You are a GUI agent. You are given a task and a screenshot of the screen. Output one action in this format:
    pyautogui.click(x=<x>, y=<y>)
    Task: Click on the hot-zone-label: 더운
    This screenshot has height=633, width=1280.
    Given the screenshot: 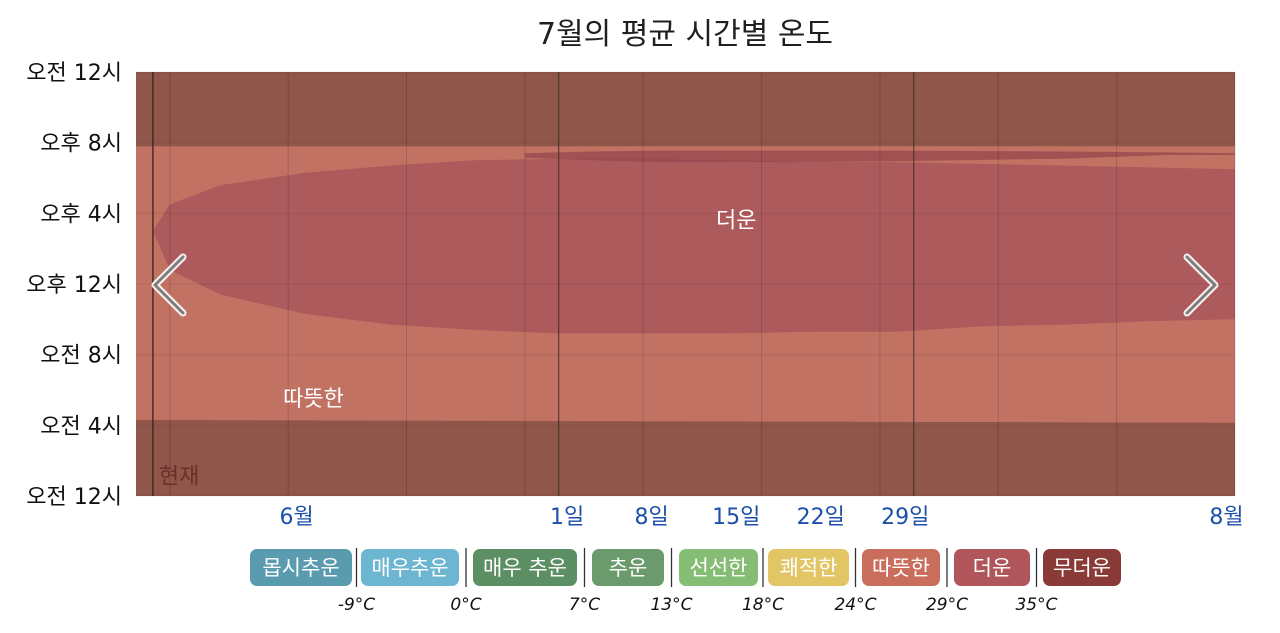 What is the action you would take?
    pyautogui.click(x=736, y=220)
    